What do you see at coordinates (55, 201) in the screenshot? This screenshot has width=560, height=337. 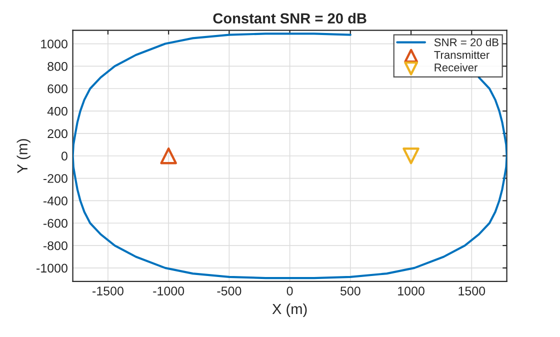 I see `y-tick-label: -400` at bounding box center [55, 201].